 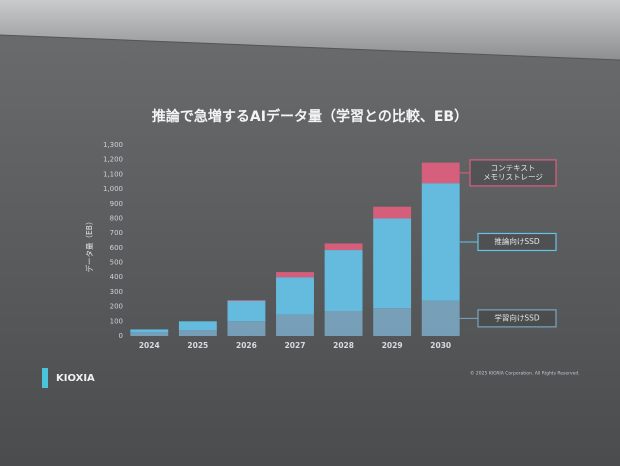 What do you see at coordinates (116, 277) in the screenshot?
I see `y-tick-label: 400` at bounding box center [116, 277].